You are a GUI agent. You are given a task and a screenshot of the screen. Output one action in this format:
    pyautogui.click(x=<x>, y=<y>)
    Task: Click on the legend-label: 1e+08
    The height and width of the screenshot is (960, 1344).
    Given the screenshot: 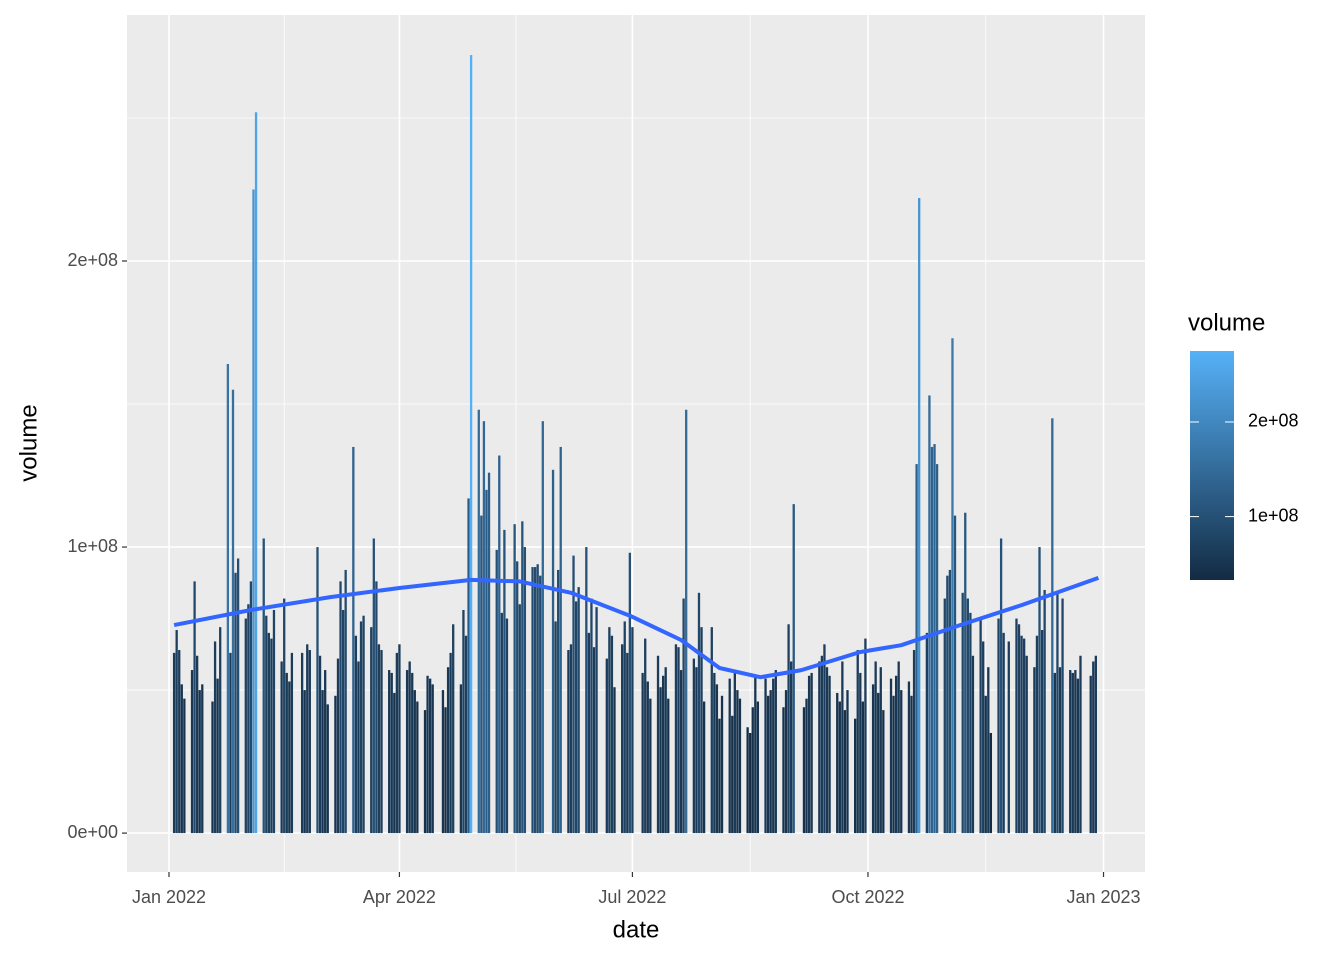 What is the action you would take?
    pyautogui.click(x=1273, y=515)
    